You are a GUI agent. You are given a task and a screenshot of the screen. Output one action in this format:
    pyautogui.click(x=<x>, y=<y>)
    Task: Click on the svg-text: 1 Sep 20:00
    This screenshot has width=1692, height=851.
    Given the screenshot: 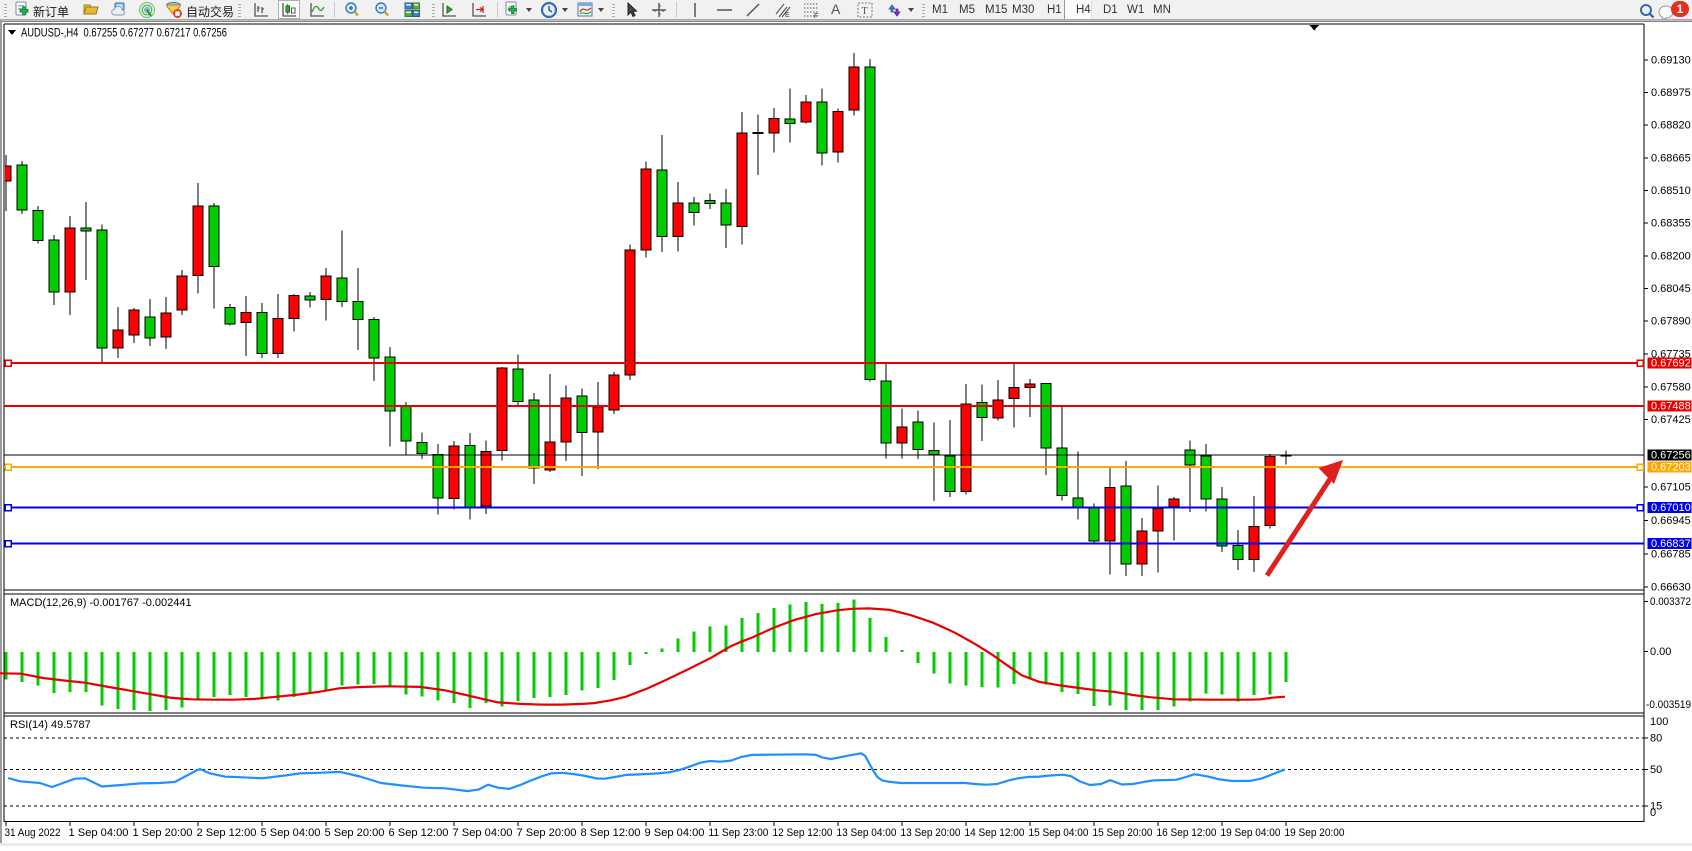 What is the action you would take?
    pyautogui.click(x=163, y=833)
    